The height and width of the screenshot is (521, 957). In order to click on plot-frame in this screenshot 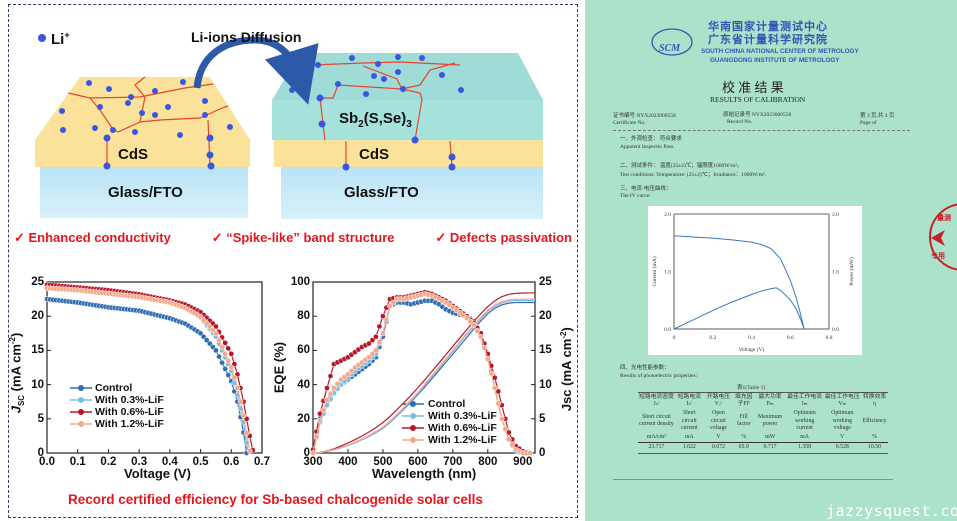, I will do `click(424, 367)`.